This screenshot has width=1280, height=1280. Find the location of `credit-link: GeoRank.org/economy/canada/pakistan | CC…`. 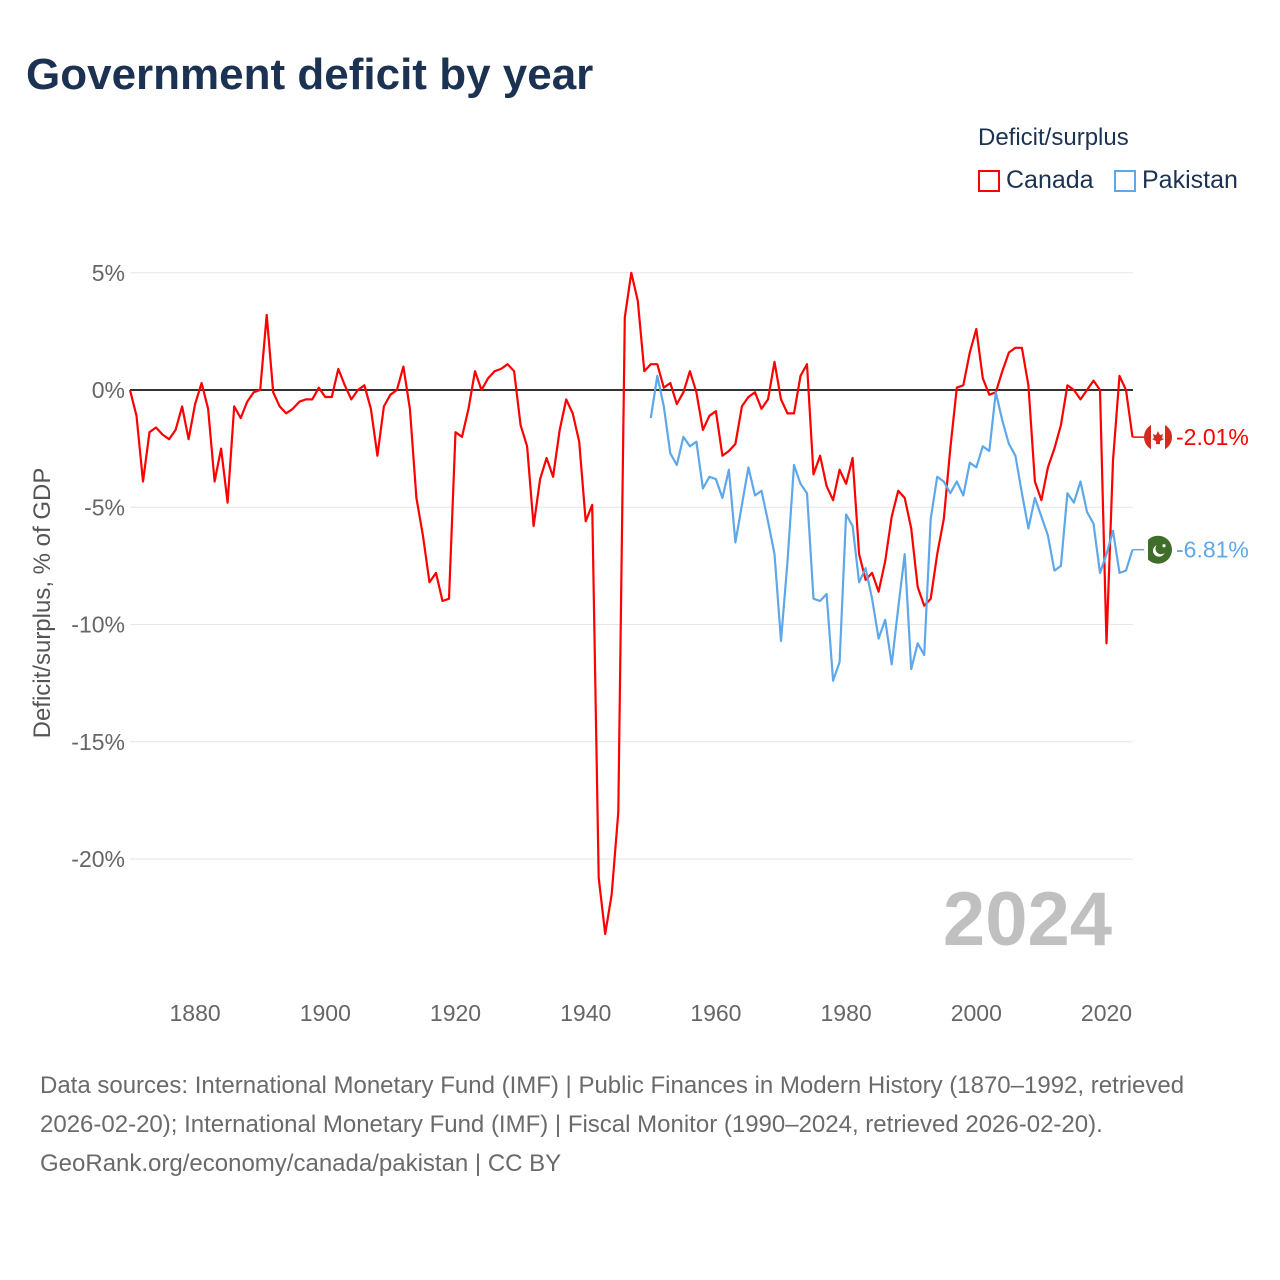

credit-link: GeoRank.org/economy/canada/pakistan | CC… is located at coordinates (301, 1163).